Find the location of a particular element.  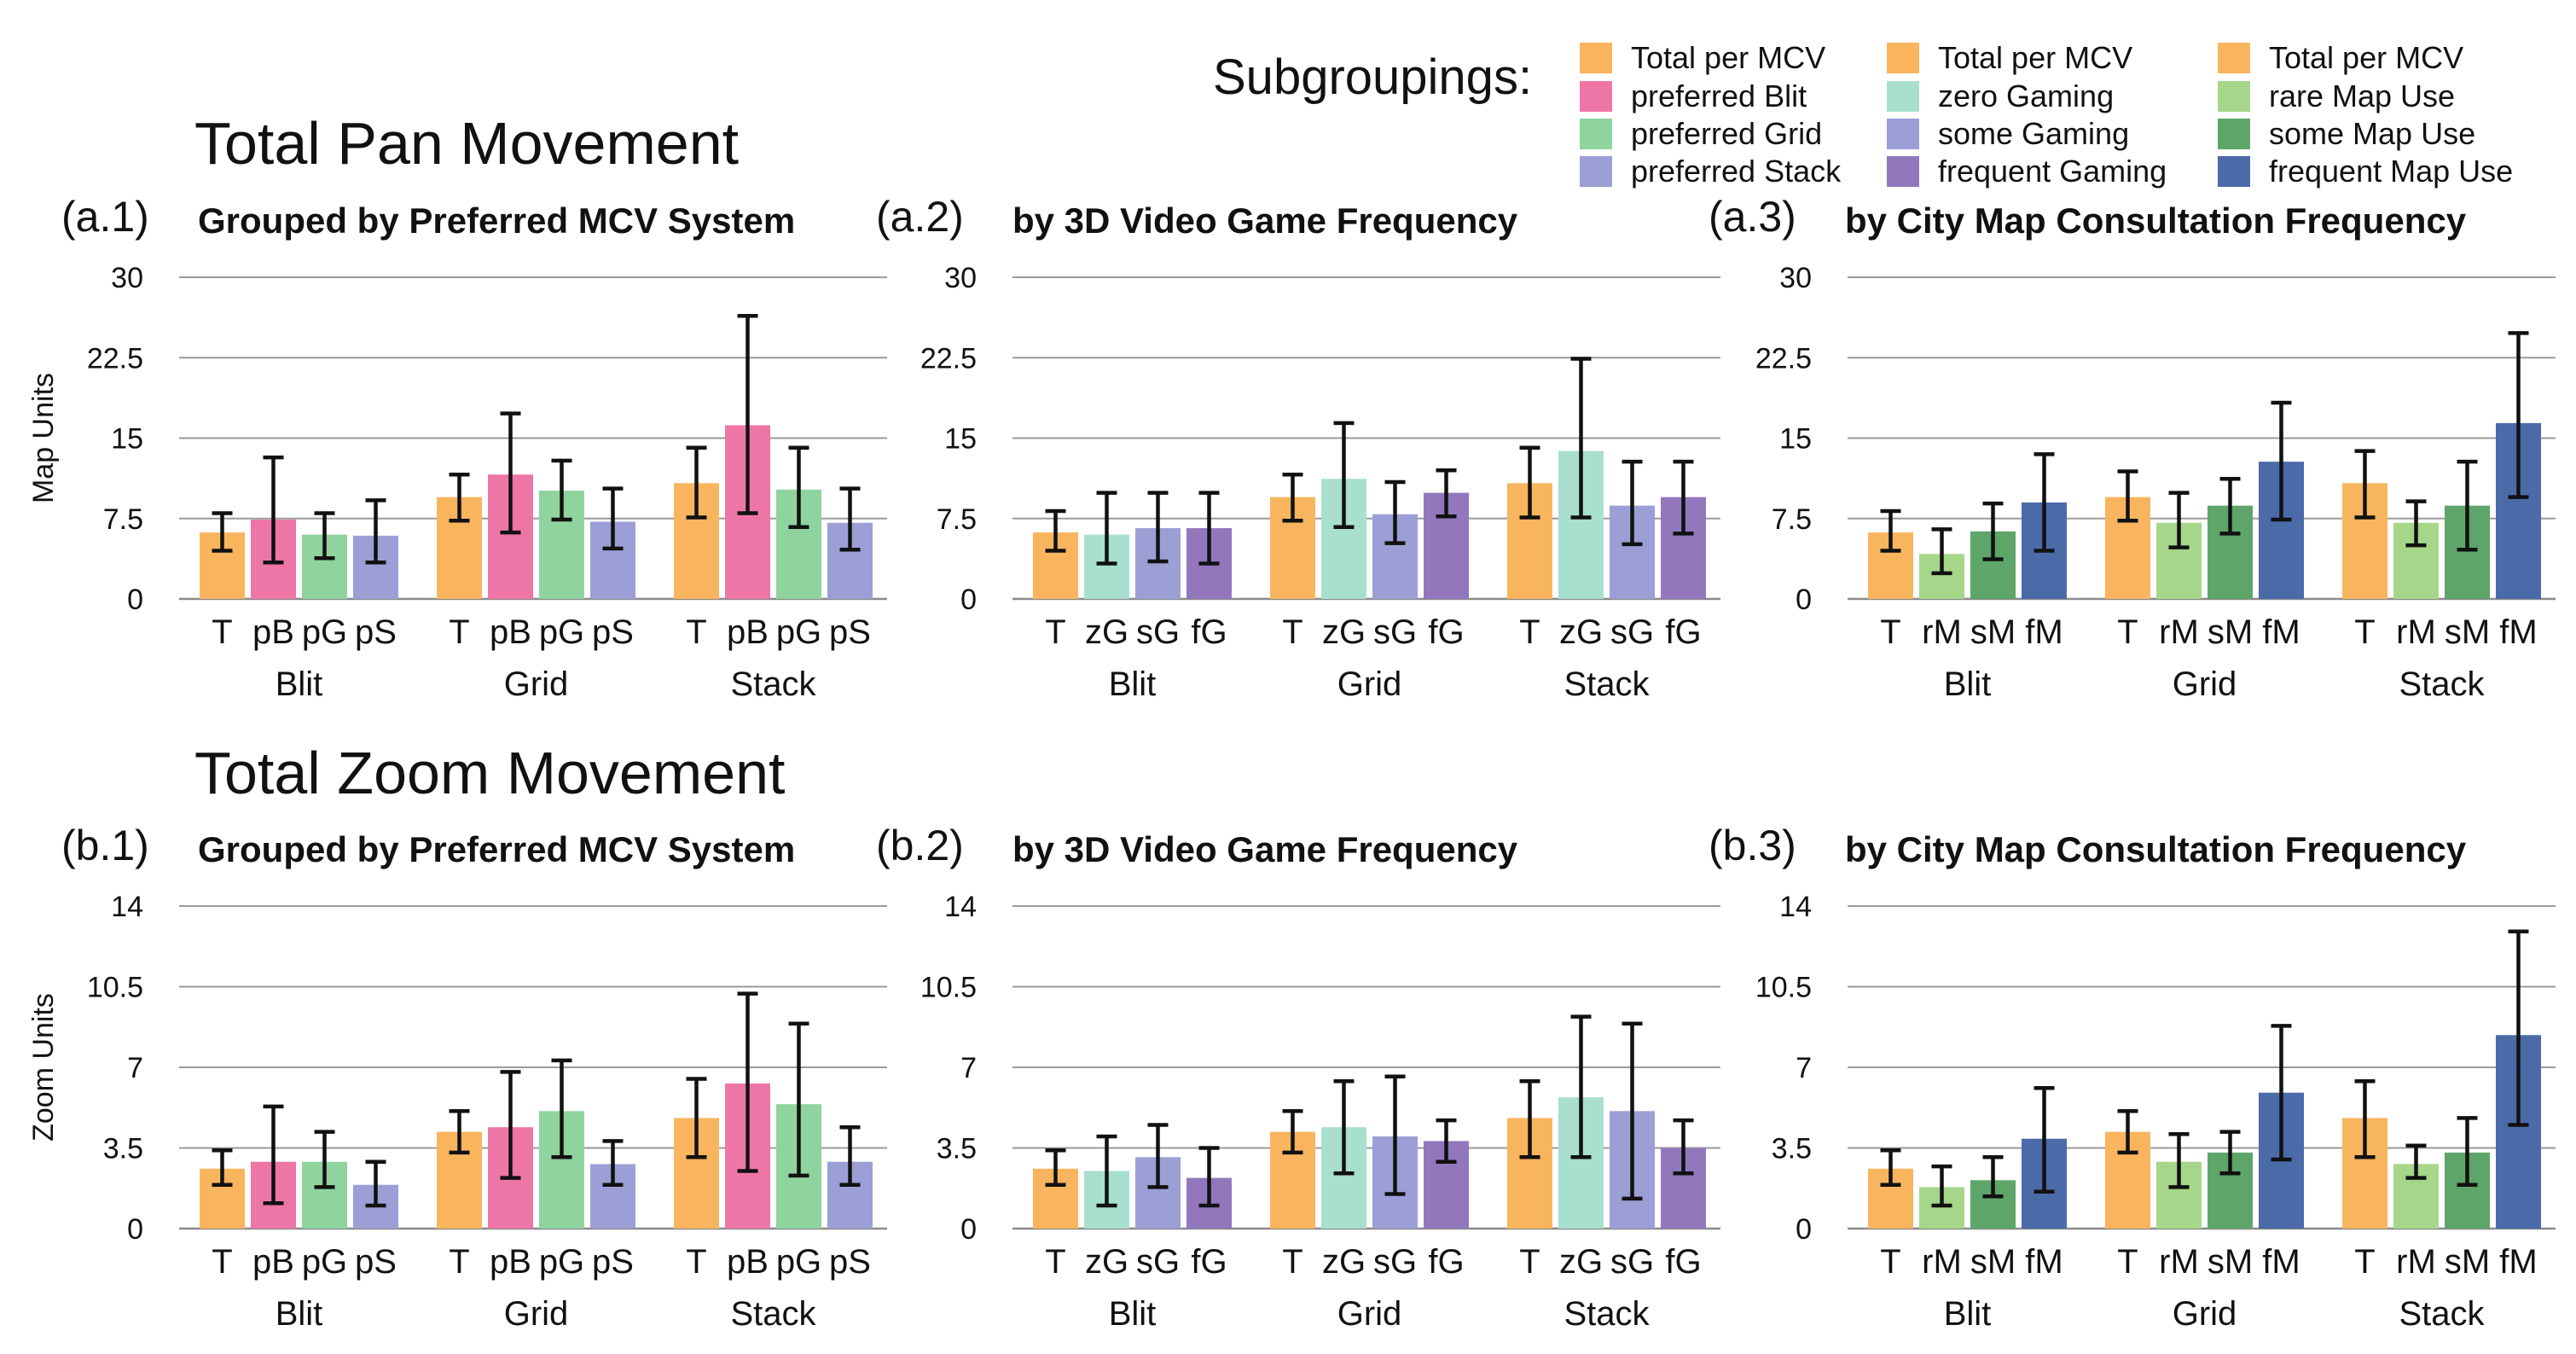

ytick-b2-2: 7 is located at coordinates (968, 1068).